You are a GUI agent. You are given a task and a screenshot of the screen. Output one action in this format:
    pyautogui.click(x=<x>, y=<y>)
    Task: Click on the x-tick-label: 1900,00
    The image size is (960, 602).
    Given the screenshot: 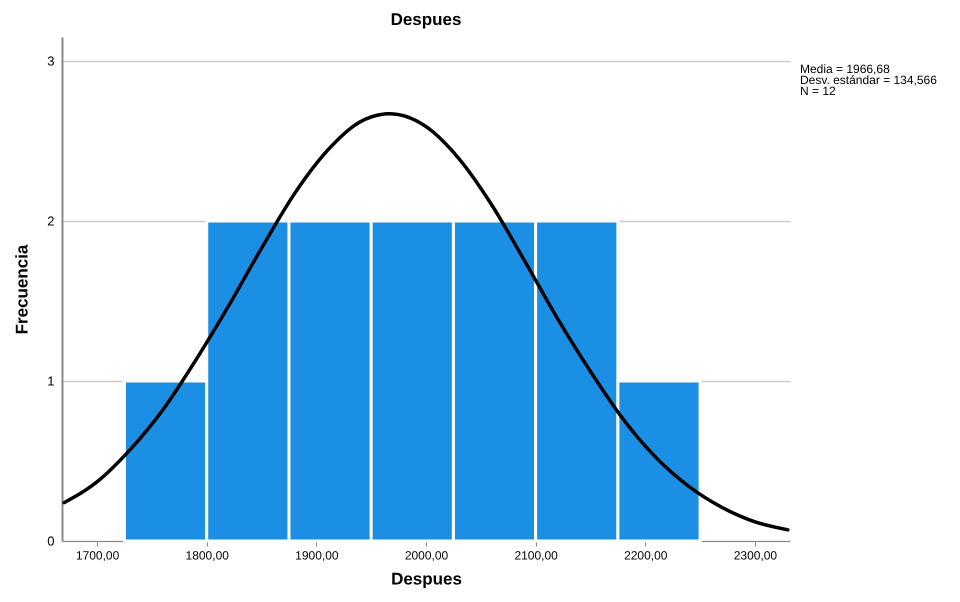 What is the action you would take?
    pyautogui.click(x=317, y=555)
    